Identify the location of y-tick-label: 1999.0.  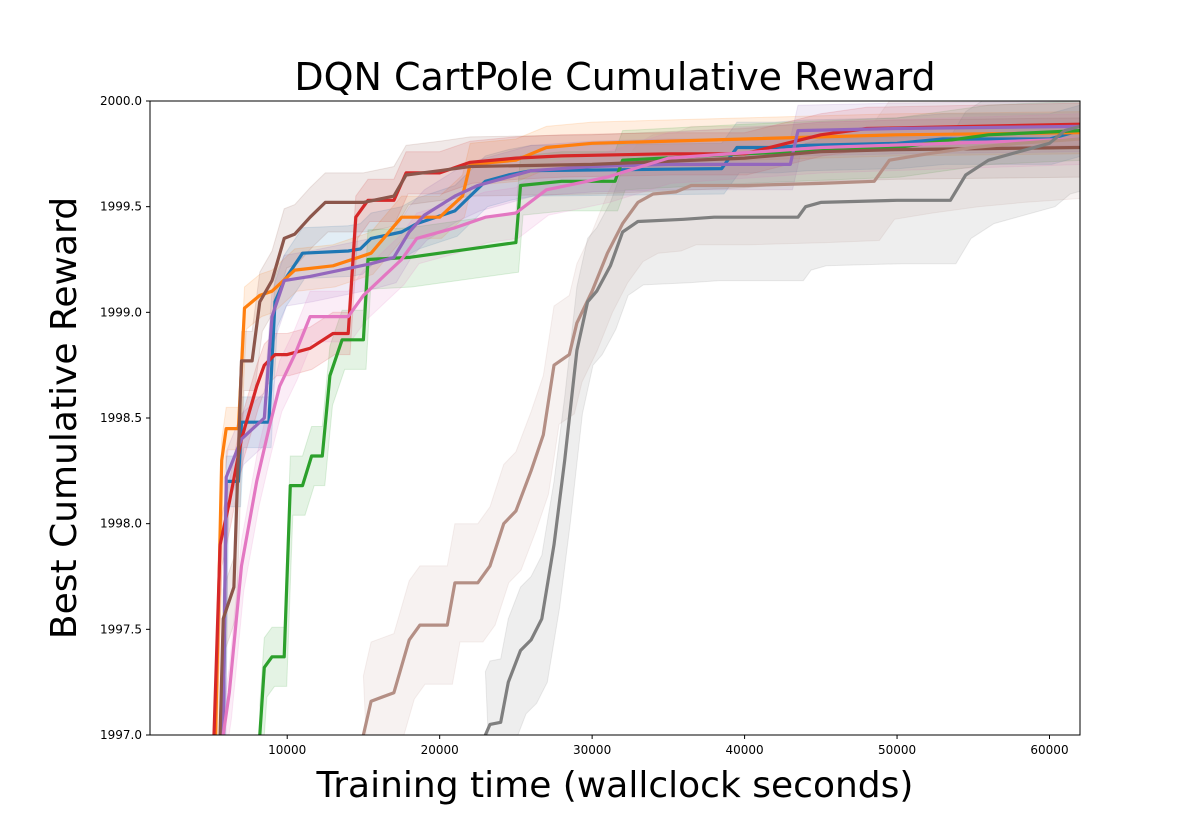
(121, 312).